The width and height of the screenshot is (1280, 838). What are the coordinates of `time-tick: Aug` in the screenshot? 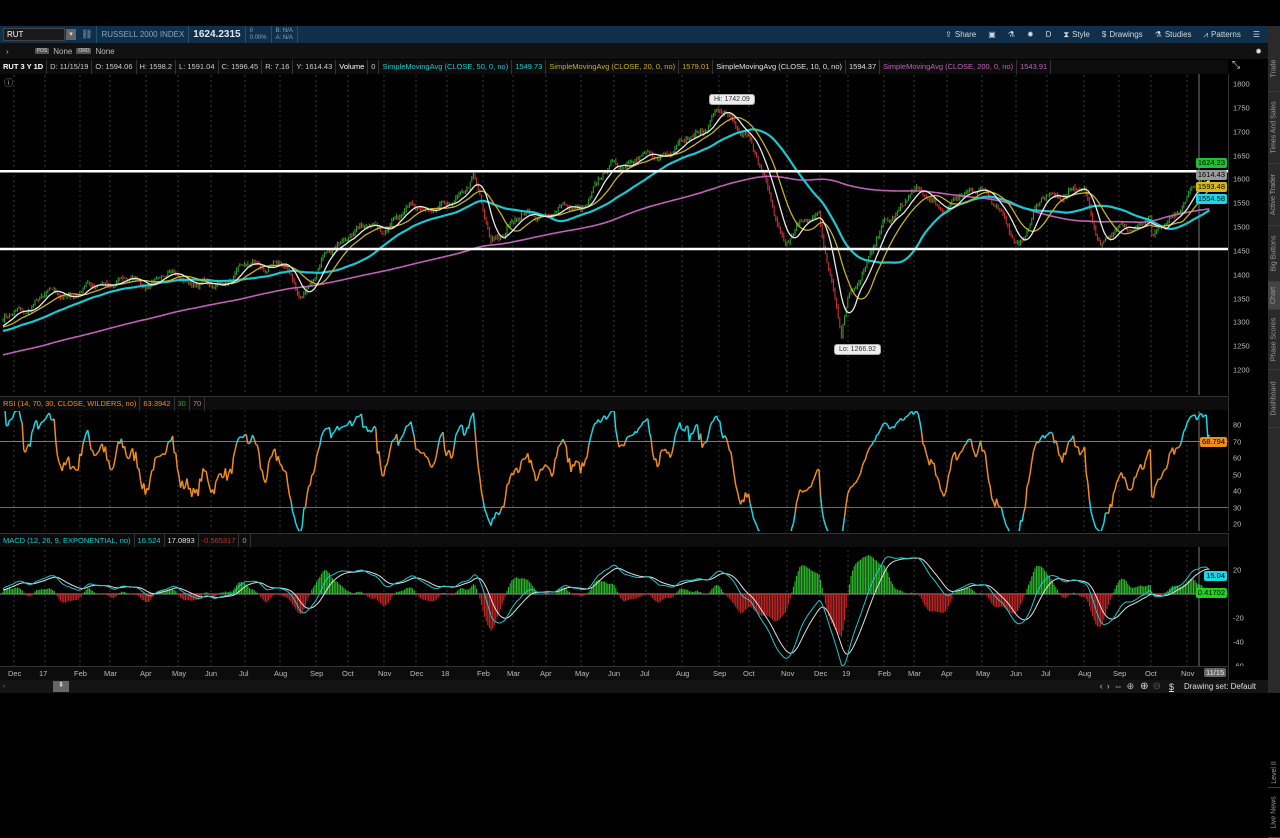 It's located at (1084, 673).